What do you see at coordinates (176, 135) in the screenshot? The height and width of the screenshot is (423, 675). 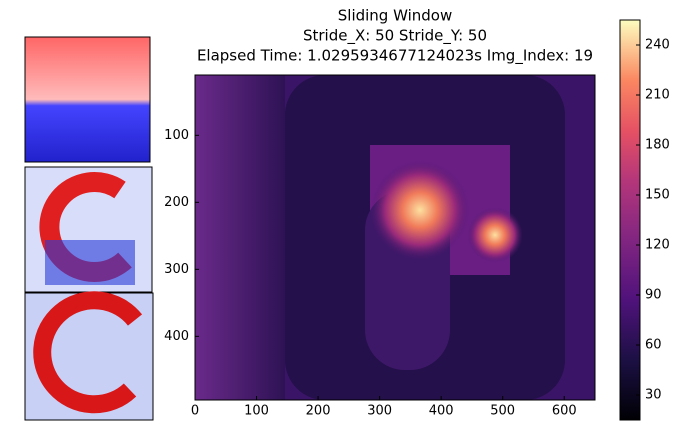 I see `y-tick-label: 100` at bounding box center [176, 135].